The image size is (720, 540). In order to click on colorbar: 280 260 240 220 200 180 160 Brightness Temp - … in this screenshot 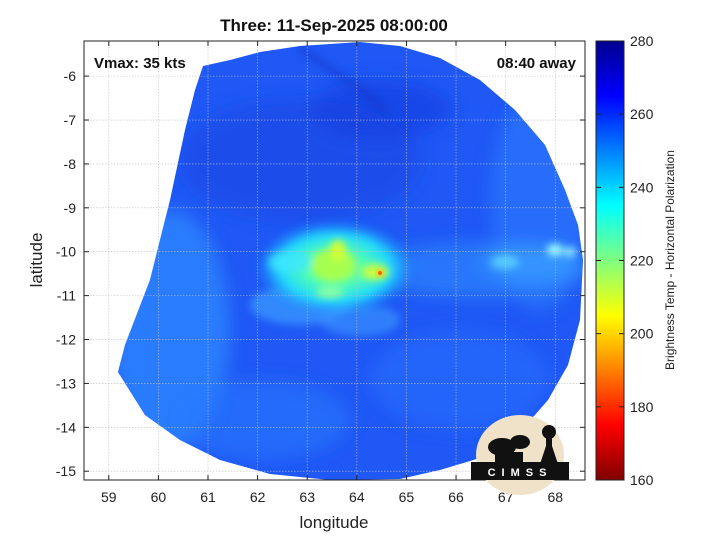, I will do `click(636, 260)`.